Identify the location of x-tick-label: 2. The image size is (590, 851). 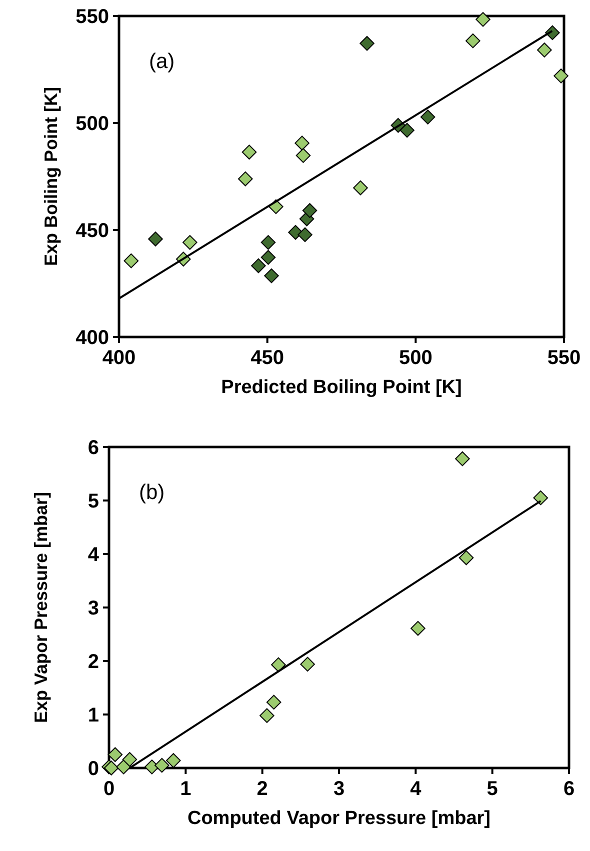
(262, 789).